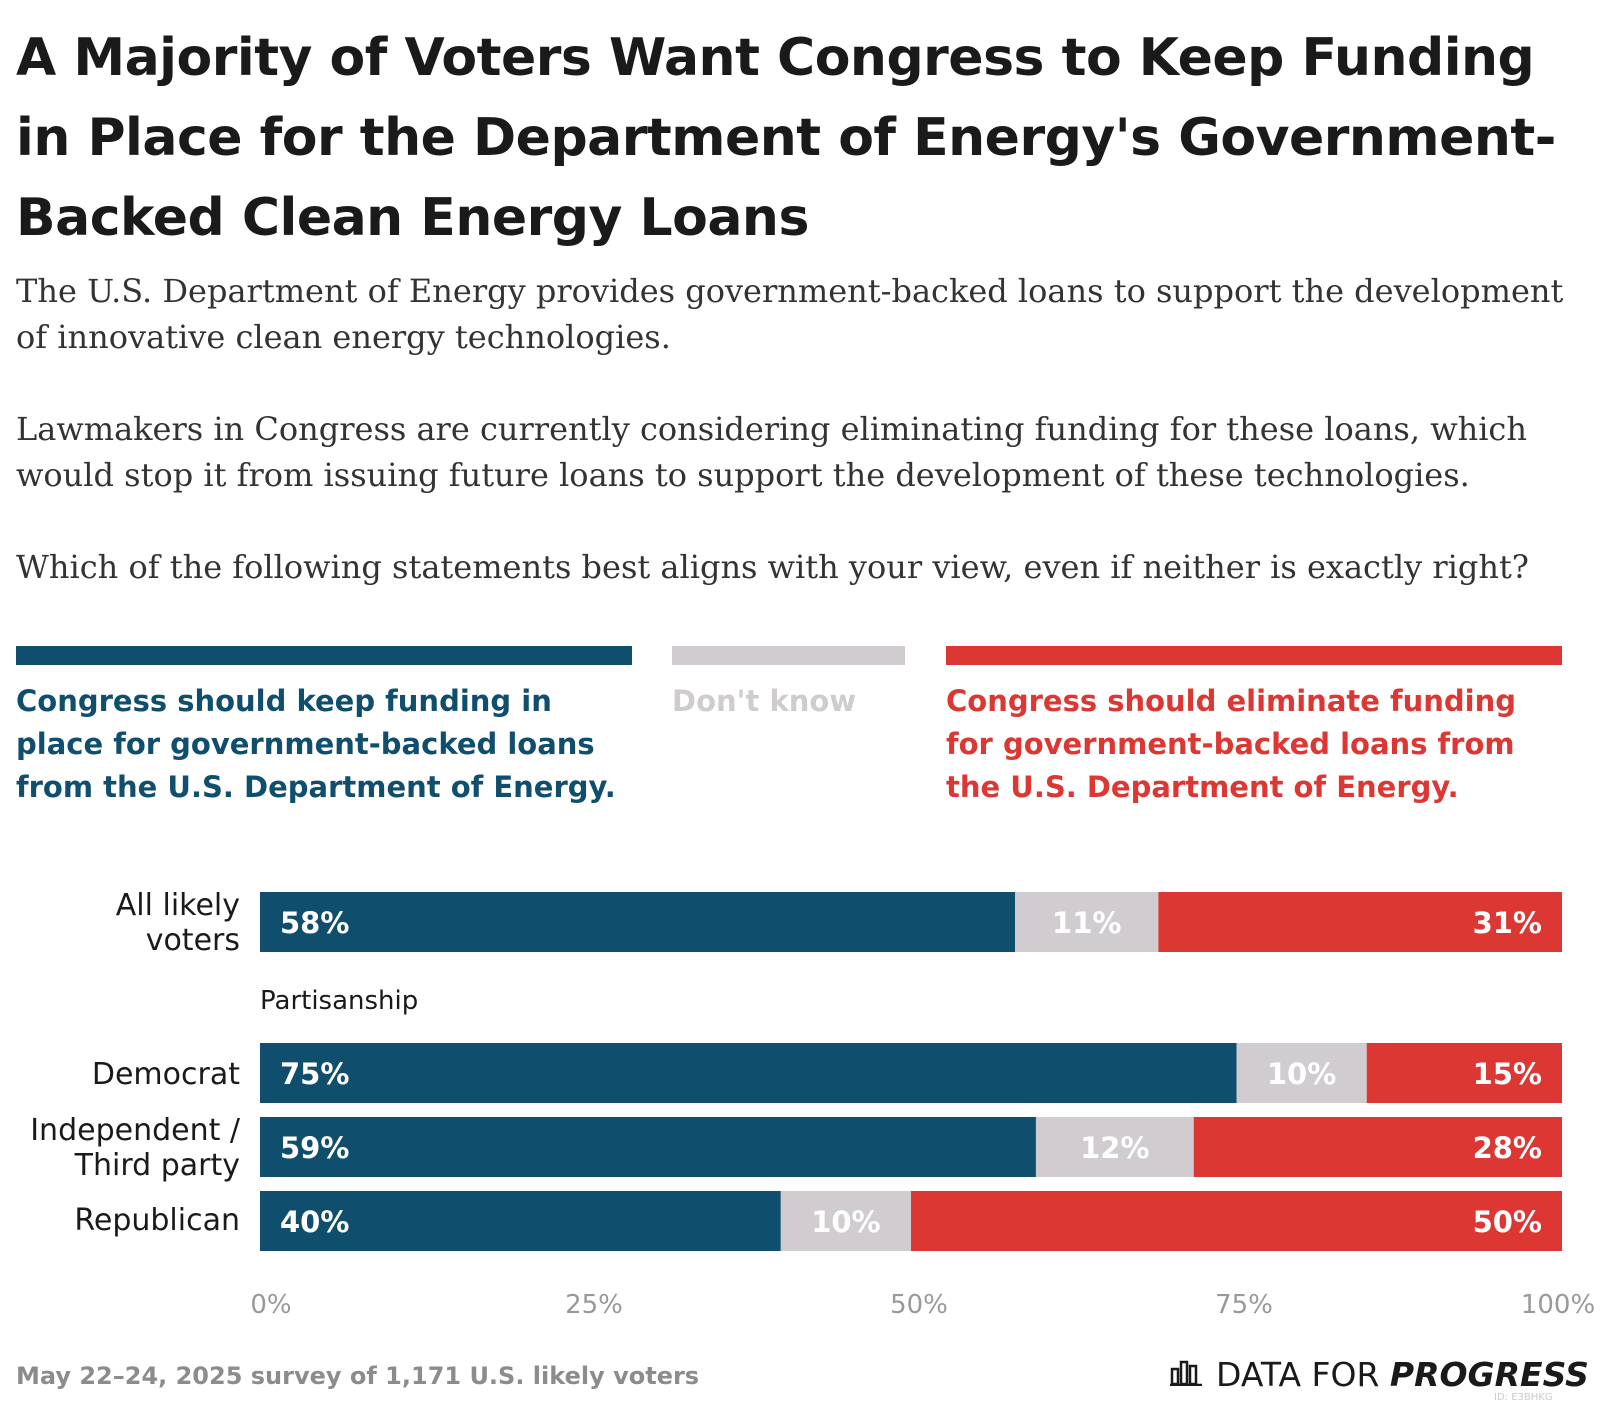  I want to click on legend-item-dontknow: Don't know, so click(788, 684).